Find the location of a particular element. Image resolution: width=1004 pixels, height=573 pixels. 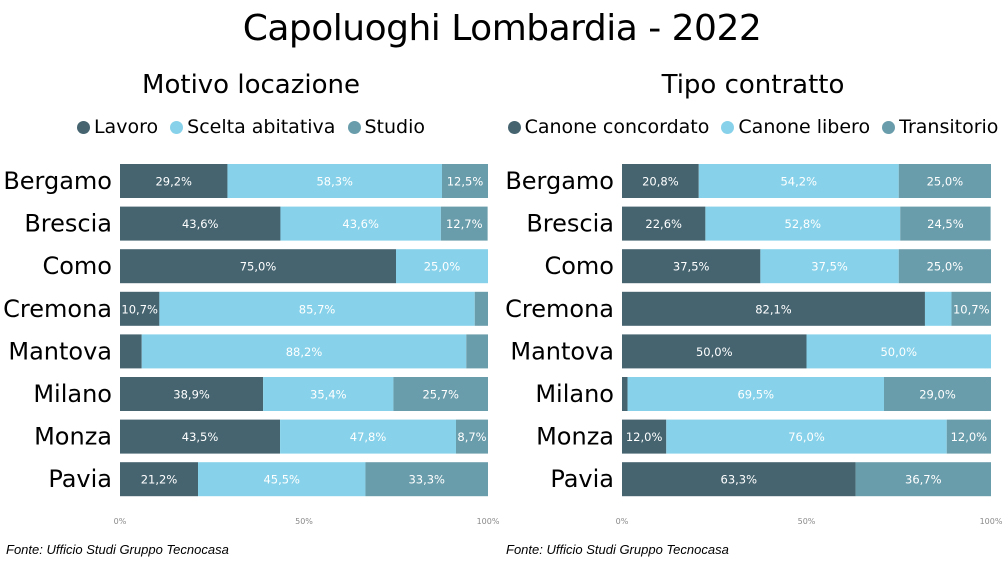

data-label: 69,5% is located at coordinates (755, 395).